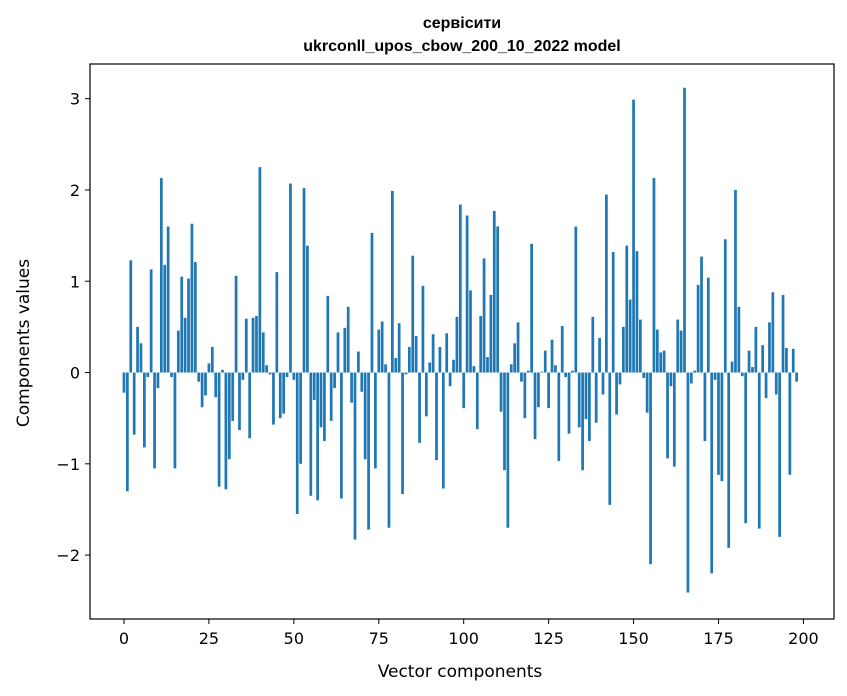 Image resolution: width=847 pixels, height=696 pixels. What do you see at coordinates (379, 638) in the screenshot?
I see `x-tick-label: 75` at bounding box center [379, 638].